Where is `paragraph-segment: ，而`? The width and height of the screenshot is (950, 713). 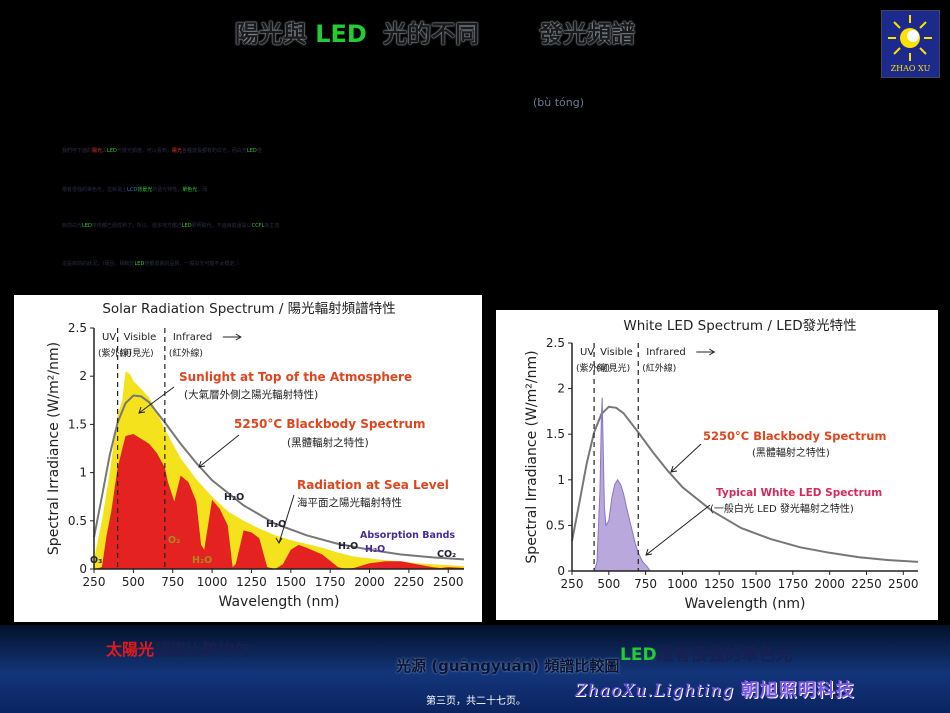
paragraph-segment: ，而 is located at coordinates (202, 190).